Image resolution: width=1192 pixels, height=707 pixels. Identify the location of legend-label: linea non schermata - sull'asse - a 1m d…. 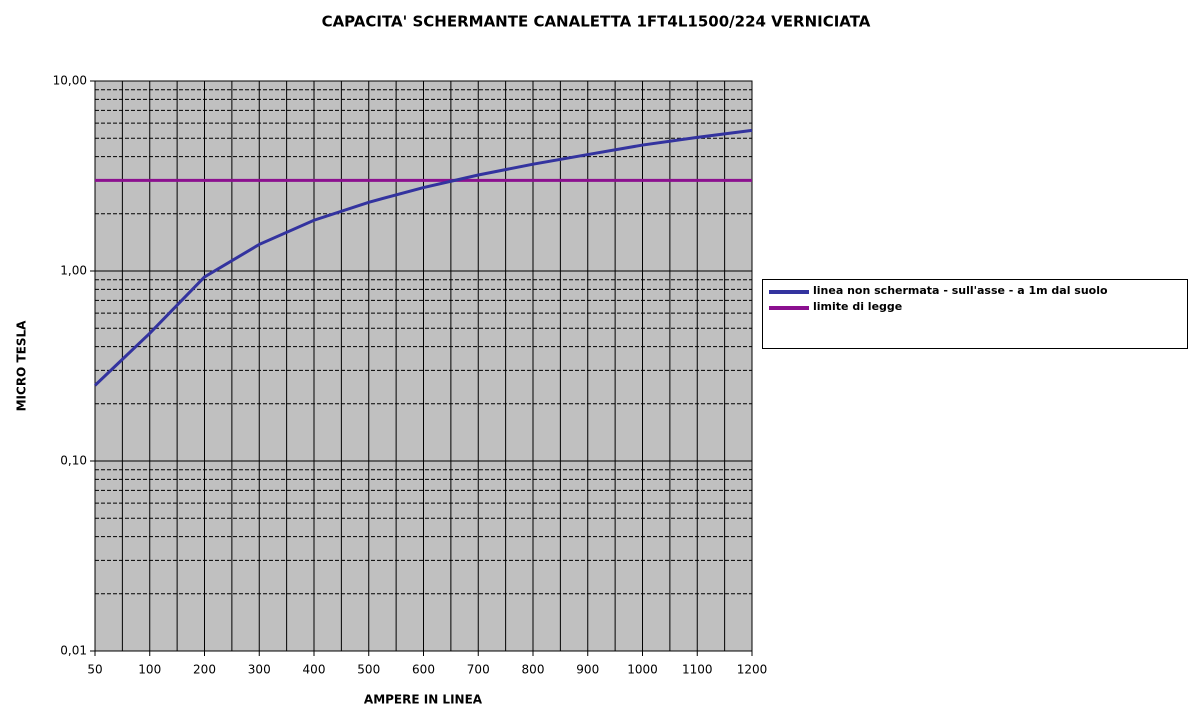
(960, 290).